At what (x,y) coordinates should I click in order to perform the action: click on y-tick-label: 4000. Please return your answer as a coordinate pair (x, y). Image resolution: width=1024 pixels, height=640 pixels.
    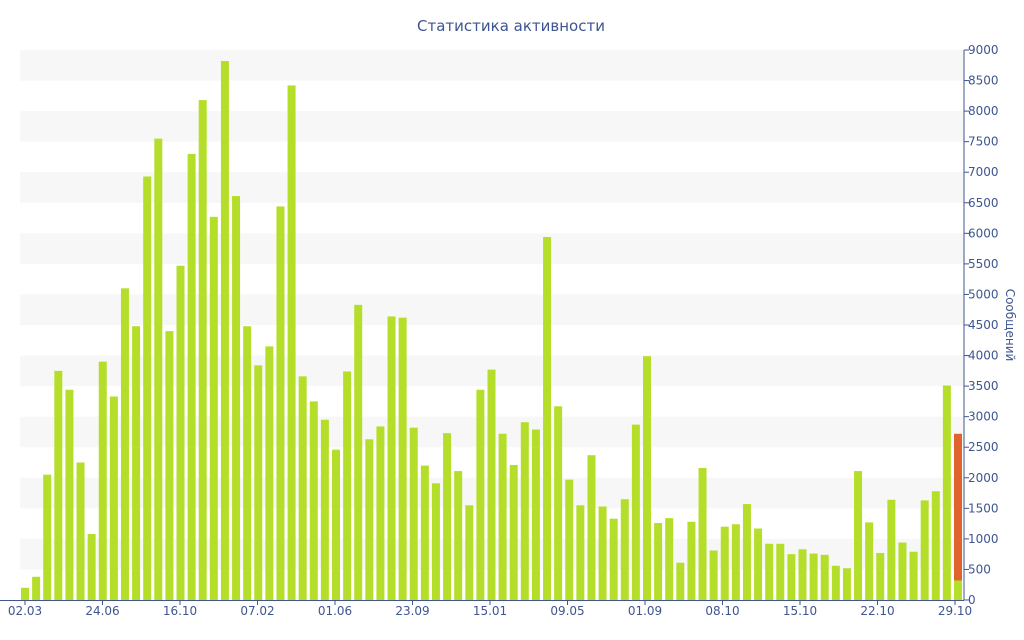
    Looking at the image, I should click on (983, 356).